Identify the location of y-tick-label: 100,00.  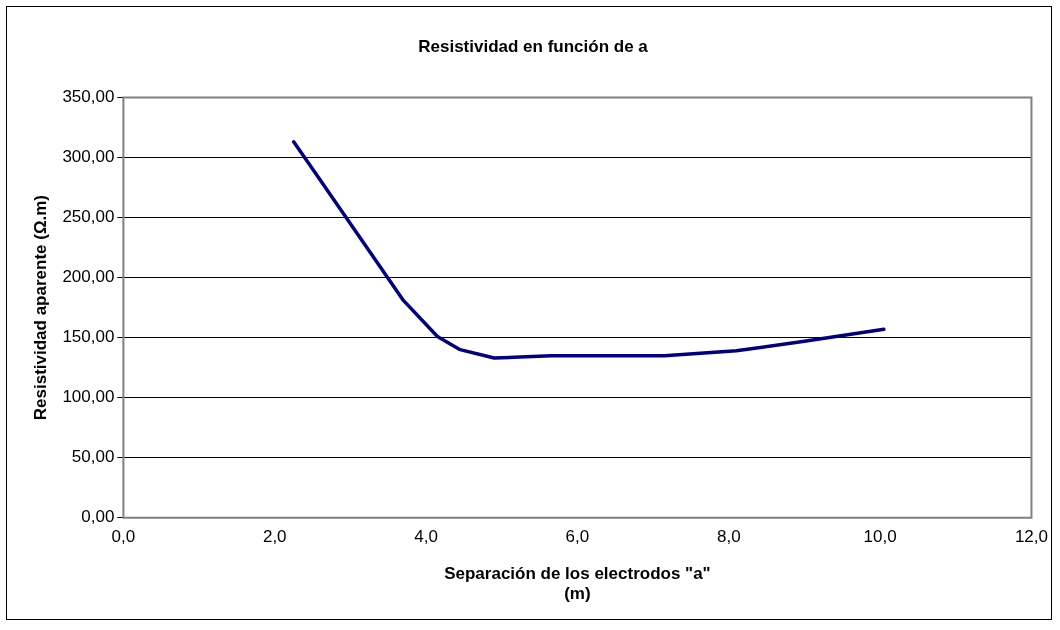
(88, 397).